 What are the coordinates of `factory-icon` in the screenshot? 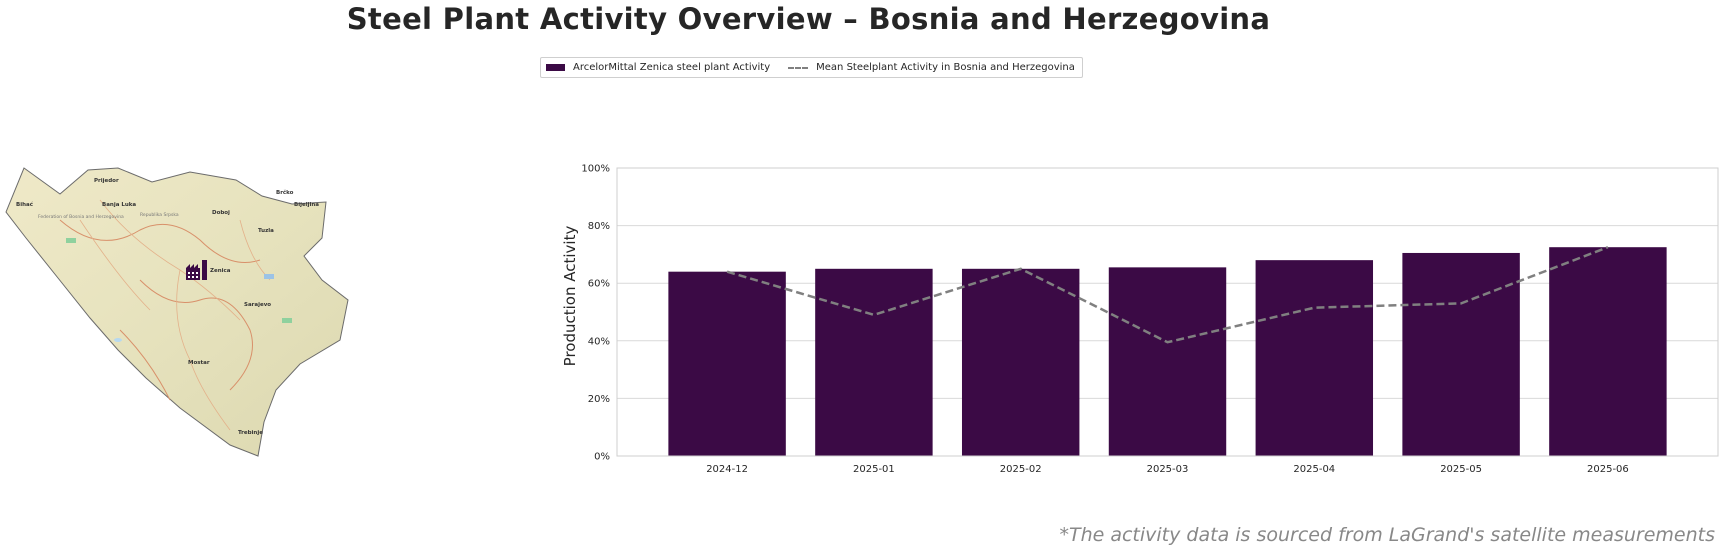 It's located at (196, 270).